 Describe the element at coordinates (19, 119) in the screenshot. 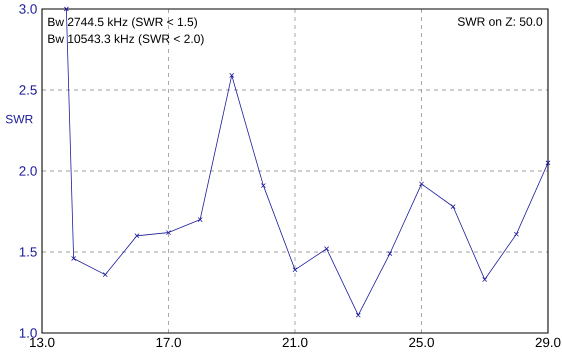

I see `y-axis-title: SWR` at that location.